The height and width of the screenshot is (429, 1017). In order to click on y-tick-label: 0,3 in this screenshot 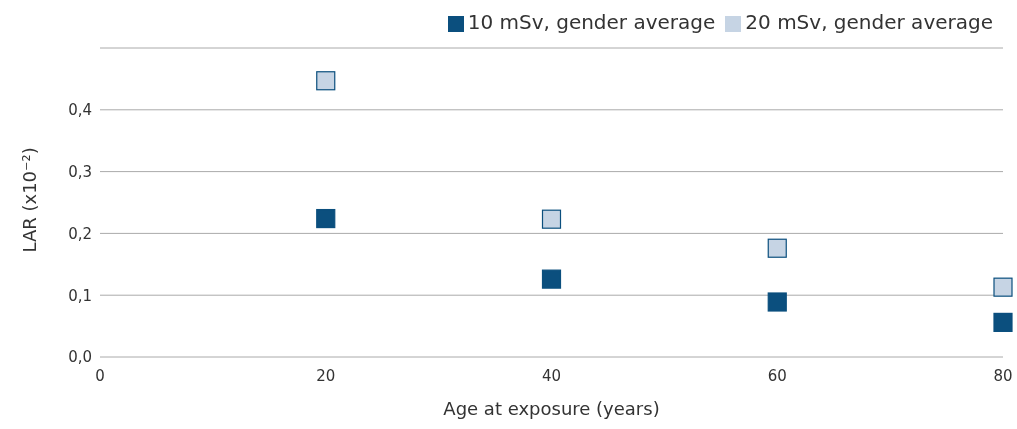, I will do `click(80, 171)`.